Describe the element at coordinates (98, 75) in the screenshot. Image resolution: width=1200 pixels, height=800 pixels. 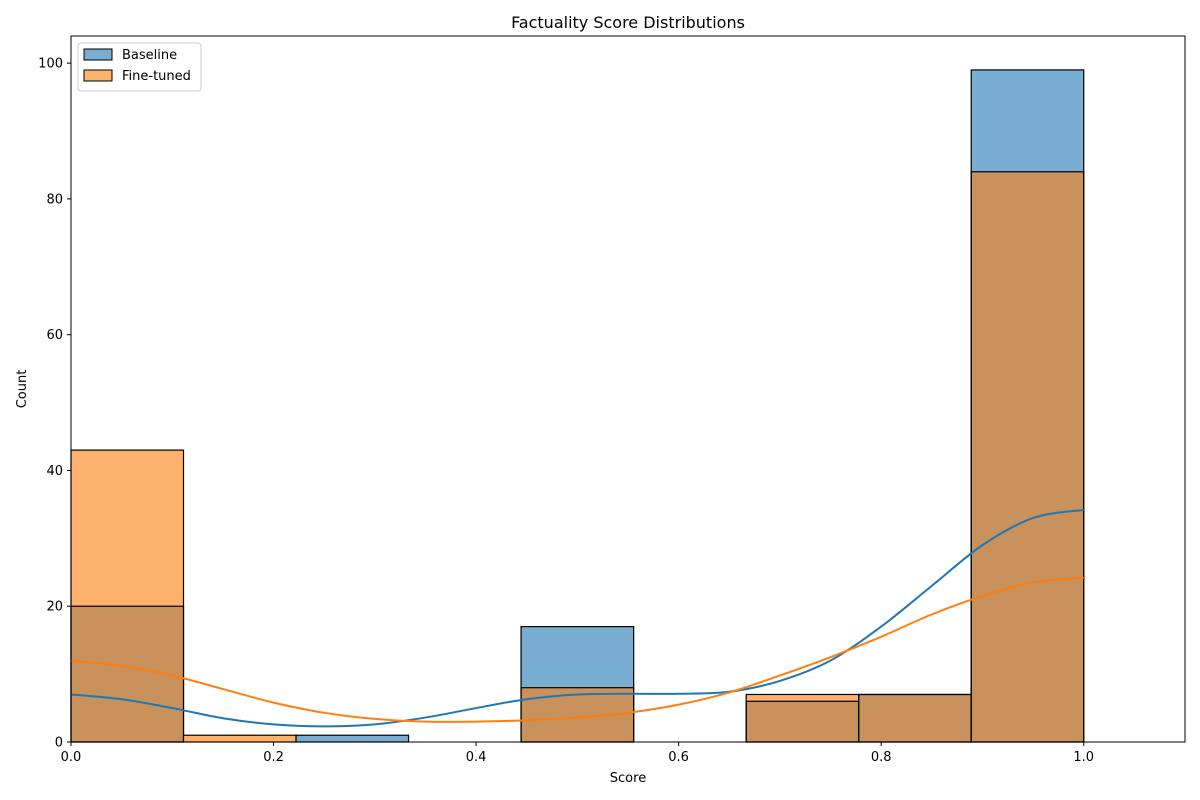
I see `legend-swatch-finetuned` at that location.